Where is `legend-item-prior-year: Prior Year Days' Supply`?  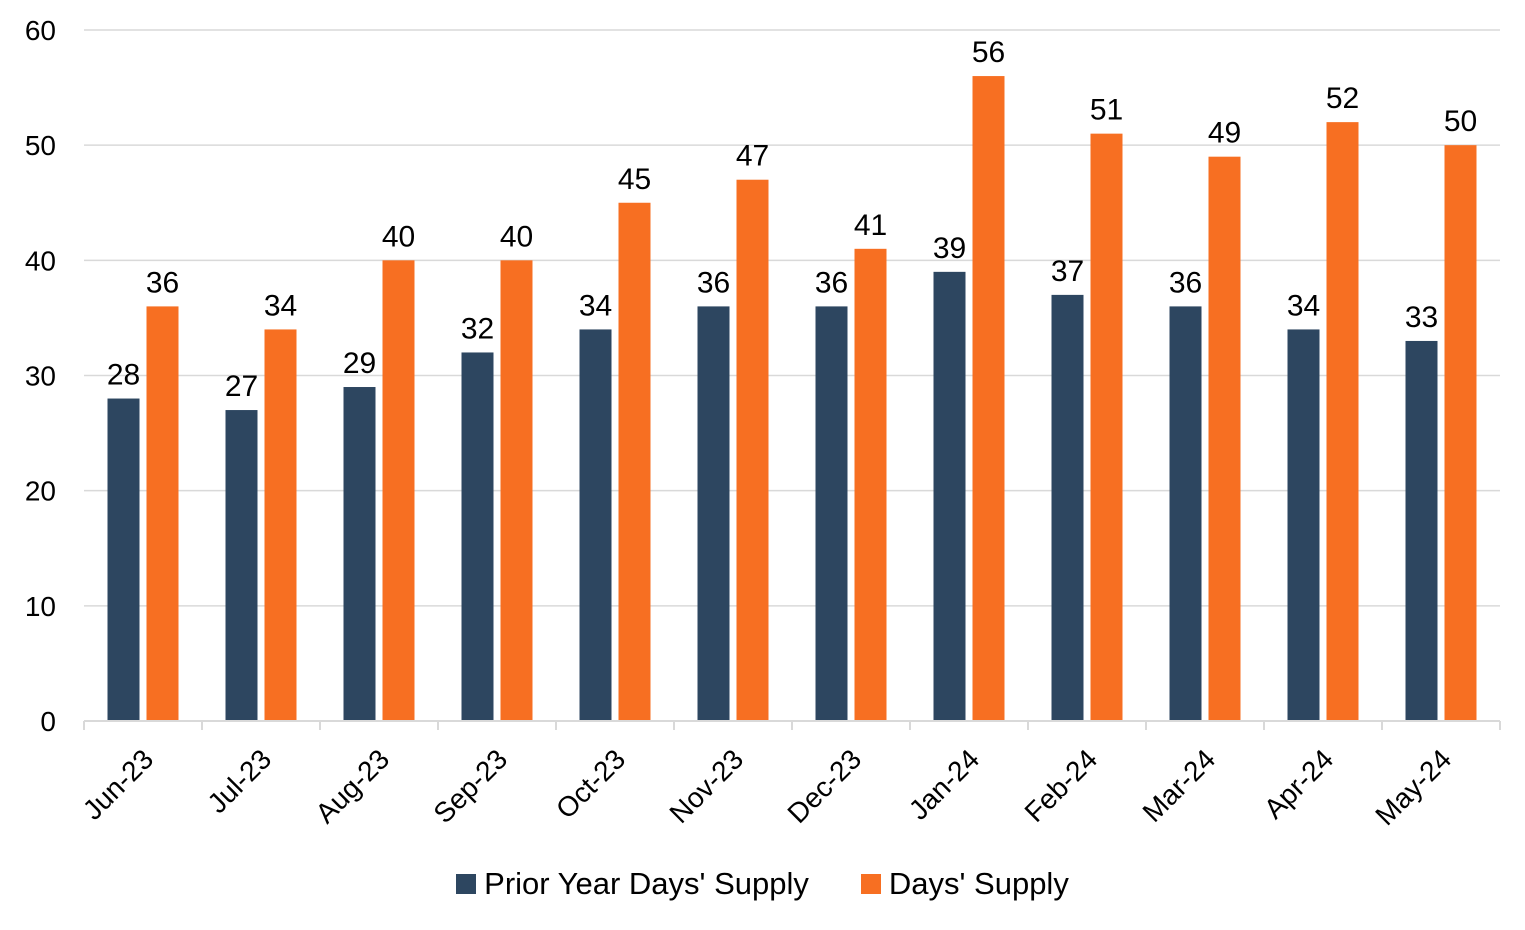 legend-item-prior-year: Prior Year Days' Supply is located at coordinates (632, 884).